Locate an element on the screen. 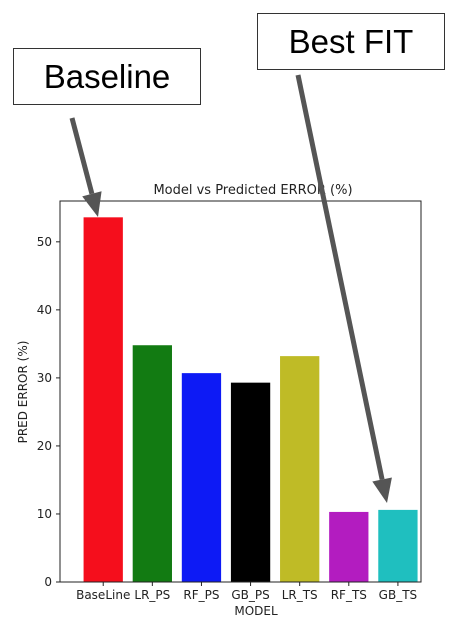  y-axis-label: PRED ERROR (%) is located at coordinates (23, 392).